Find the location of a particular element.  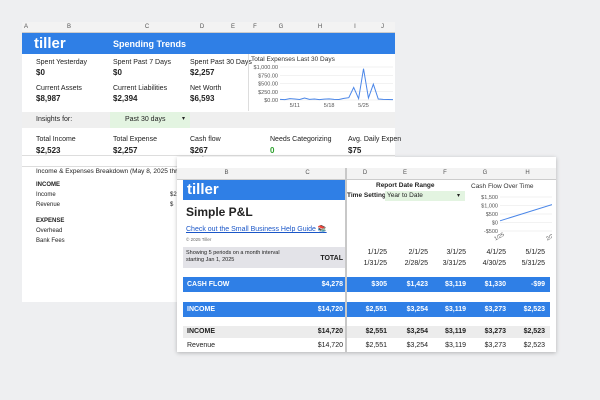

column-header: F is located at coordinates (445, 173).